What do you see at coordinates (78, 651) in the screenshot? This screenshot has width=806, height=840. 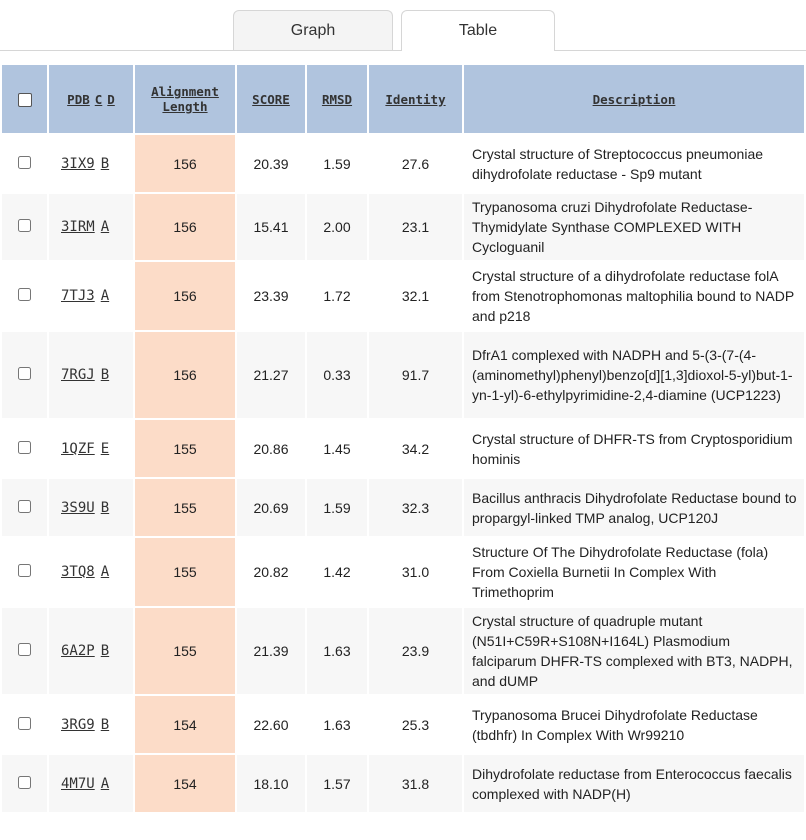 I see `pdb-link: 6A2P` at bounding box center [78, 651].